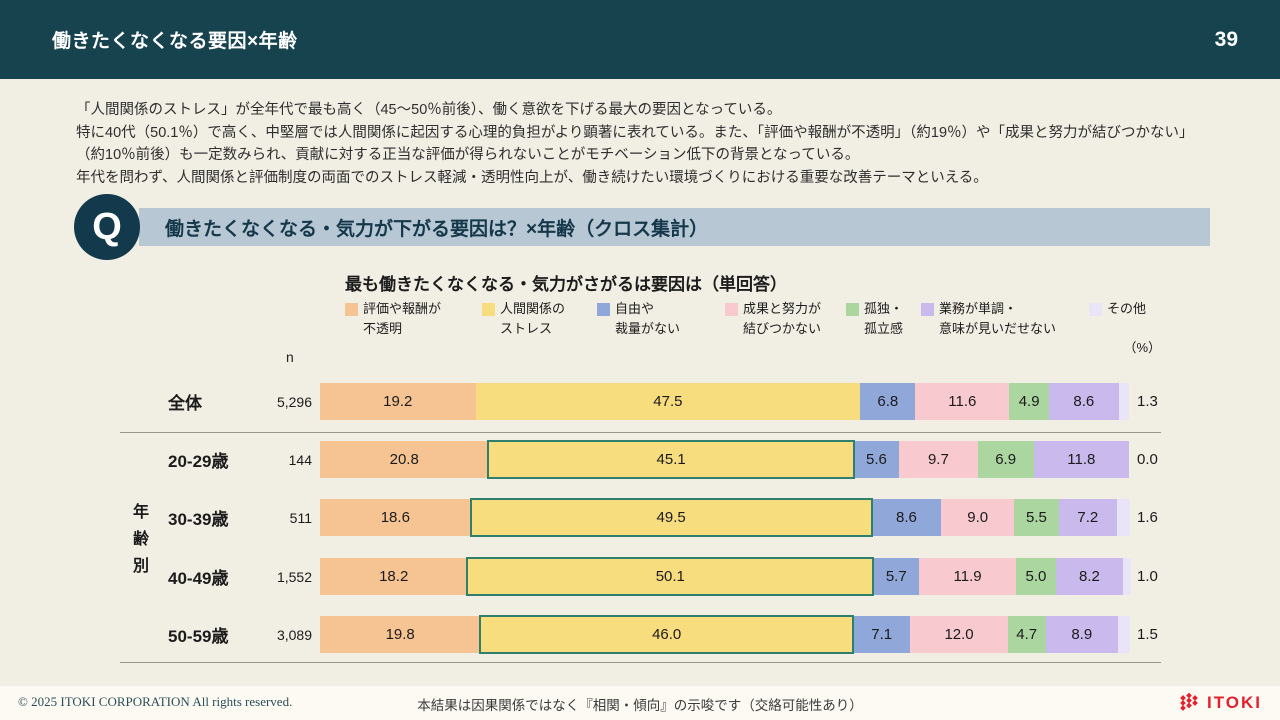  What do you see at coordinates (938, 459) in the screenshot?
I see `bar-segment: 9.7` at bounding box center [938, 459].